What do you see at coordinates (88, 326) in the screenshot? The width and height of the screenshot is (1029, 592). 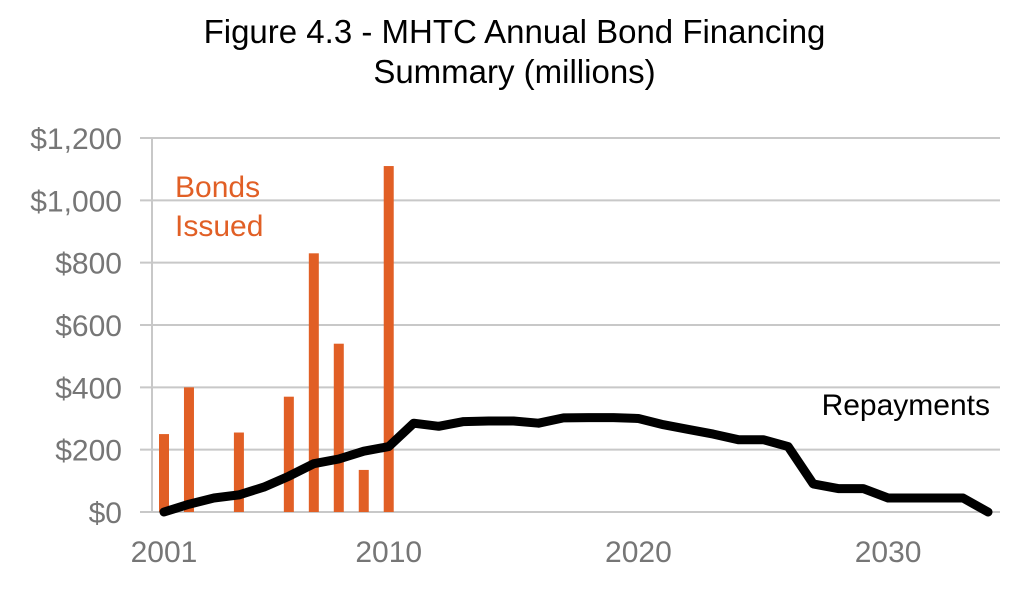 I see `y-tick-label: $600` at bounding box center [88, 326].